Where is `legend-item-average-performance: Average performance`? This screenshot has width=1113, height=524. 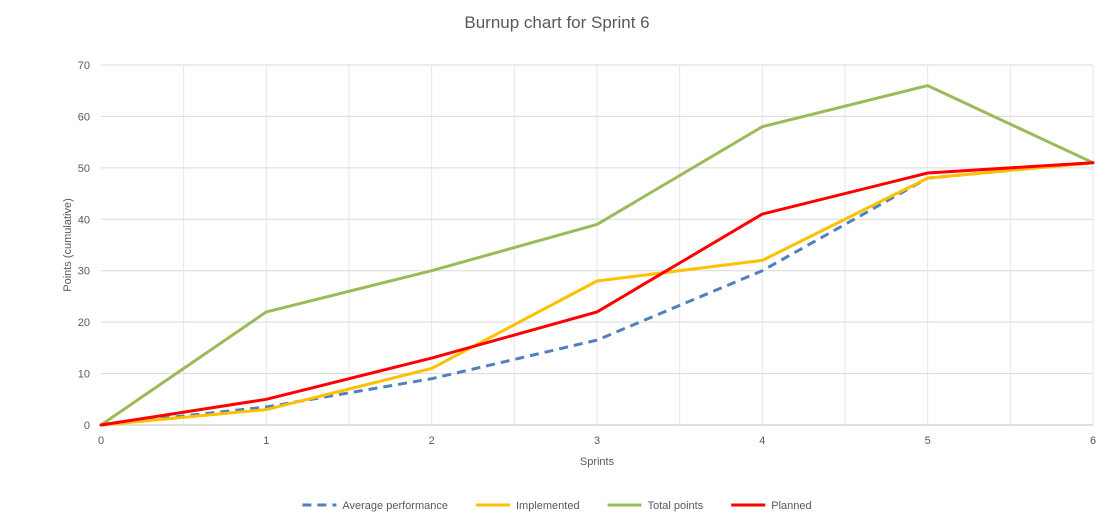 legend-item-average-performance: Average performance is located at coordinates (375, 506).